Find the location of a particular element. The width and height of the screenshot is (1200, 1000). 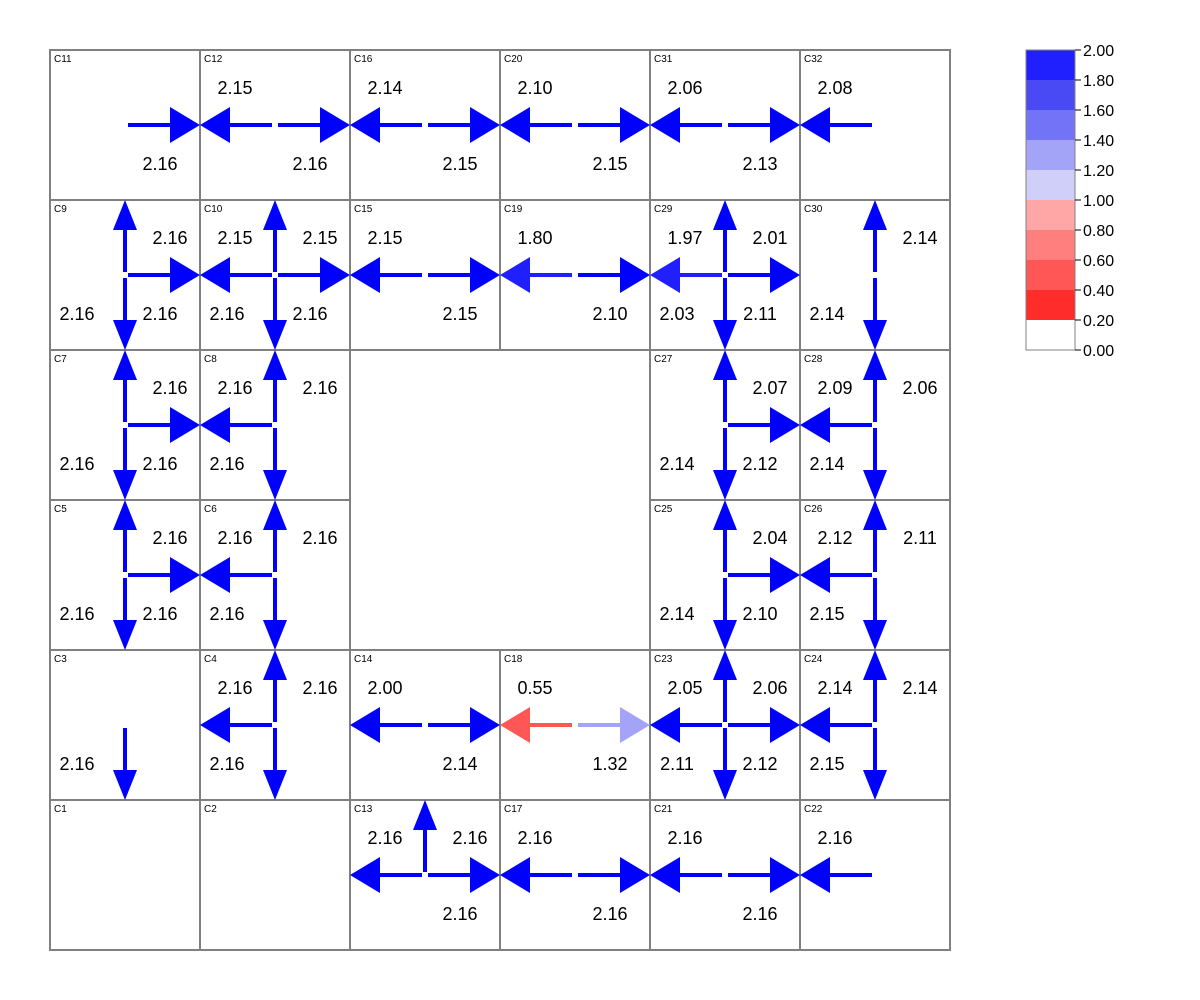

cell-label: C12 is located at coordinates (213, 59).